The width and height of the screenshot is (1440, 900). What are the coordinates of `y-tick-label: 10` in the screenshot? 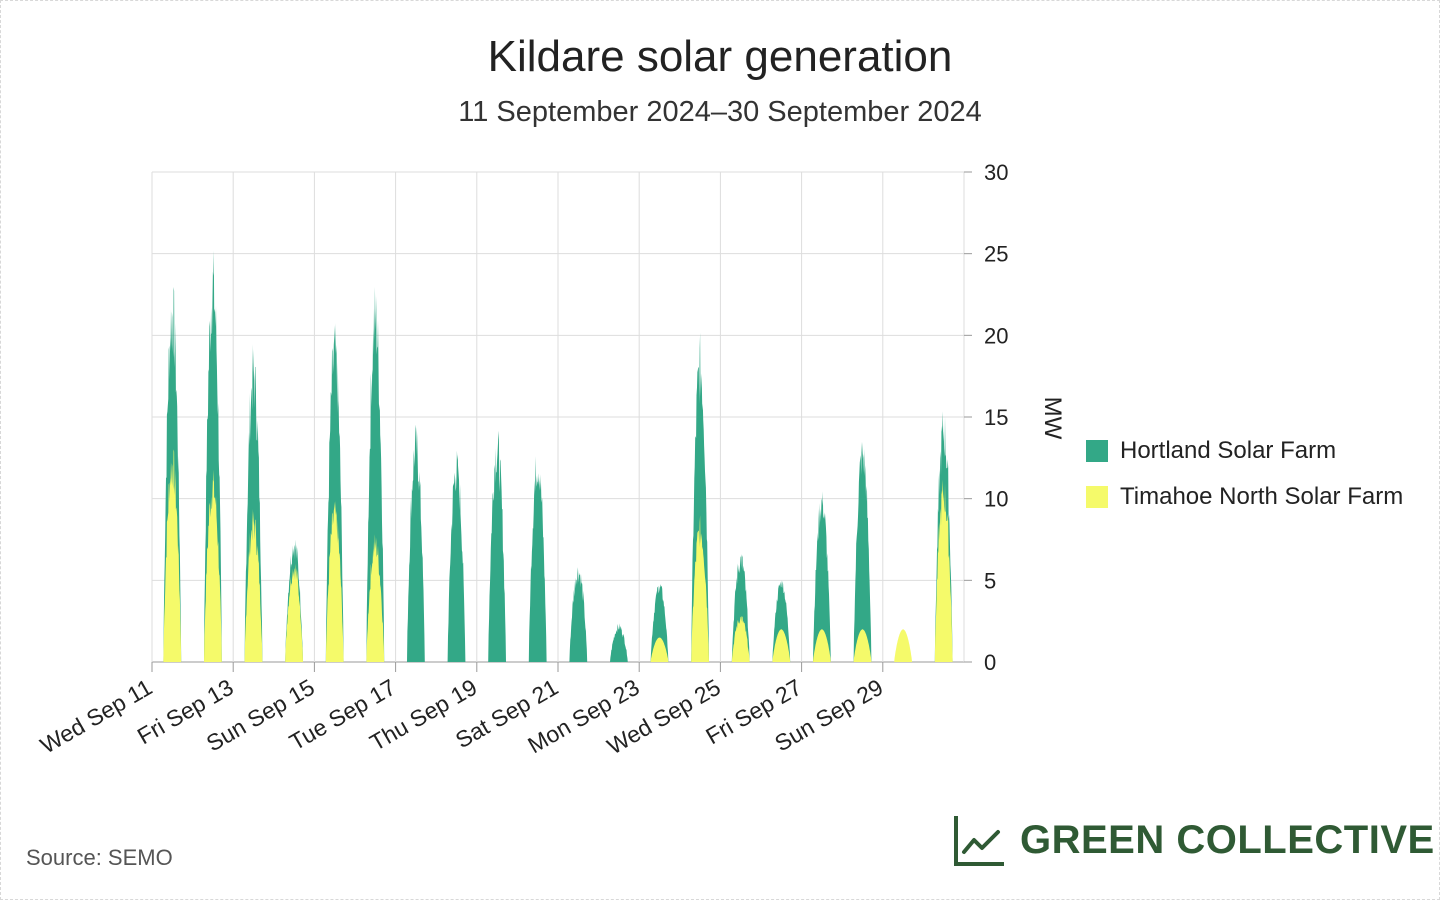 It's located at (996, 499).